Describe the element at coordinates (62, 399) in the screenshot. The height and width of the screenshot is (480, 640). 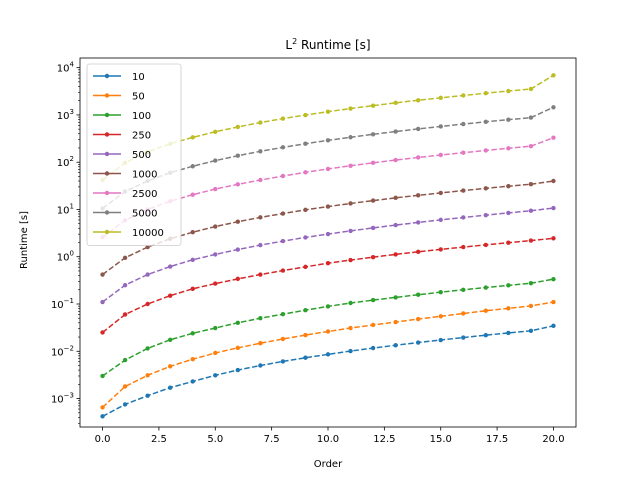
I see `y-tick-label: 10⁻³` at that location.